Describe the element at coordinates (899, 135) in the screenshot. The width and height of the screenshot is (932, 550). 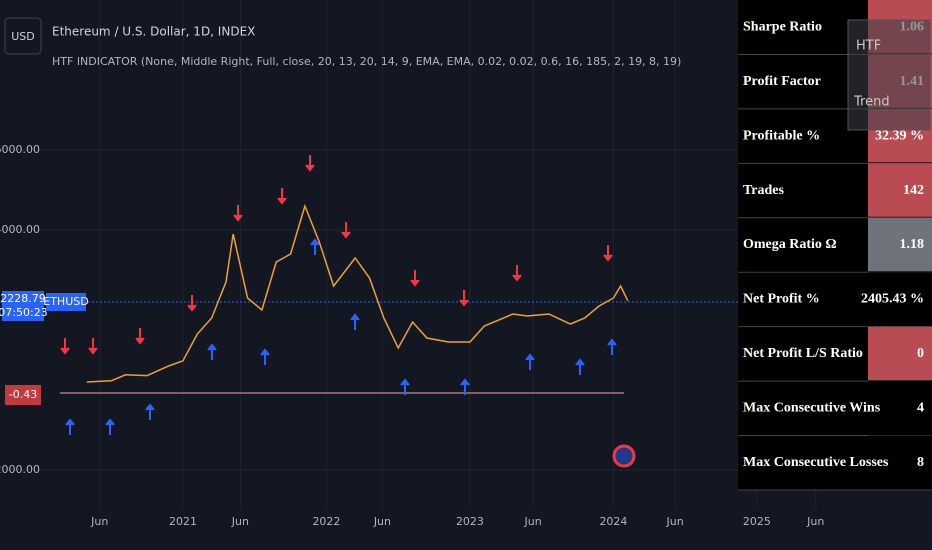
I see `stat-value: 32.39 %` at that location.